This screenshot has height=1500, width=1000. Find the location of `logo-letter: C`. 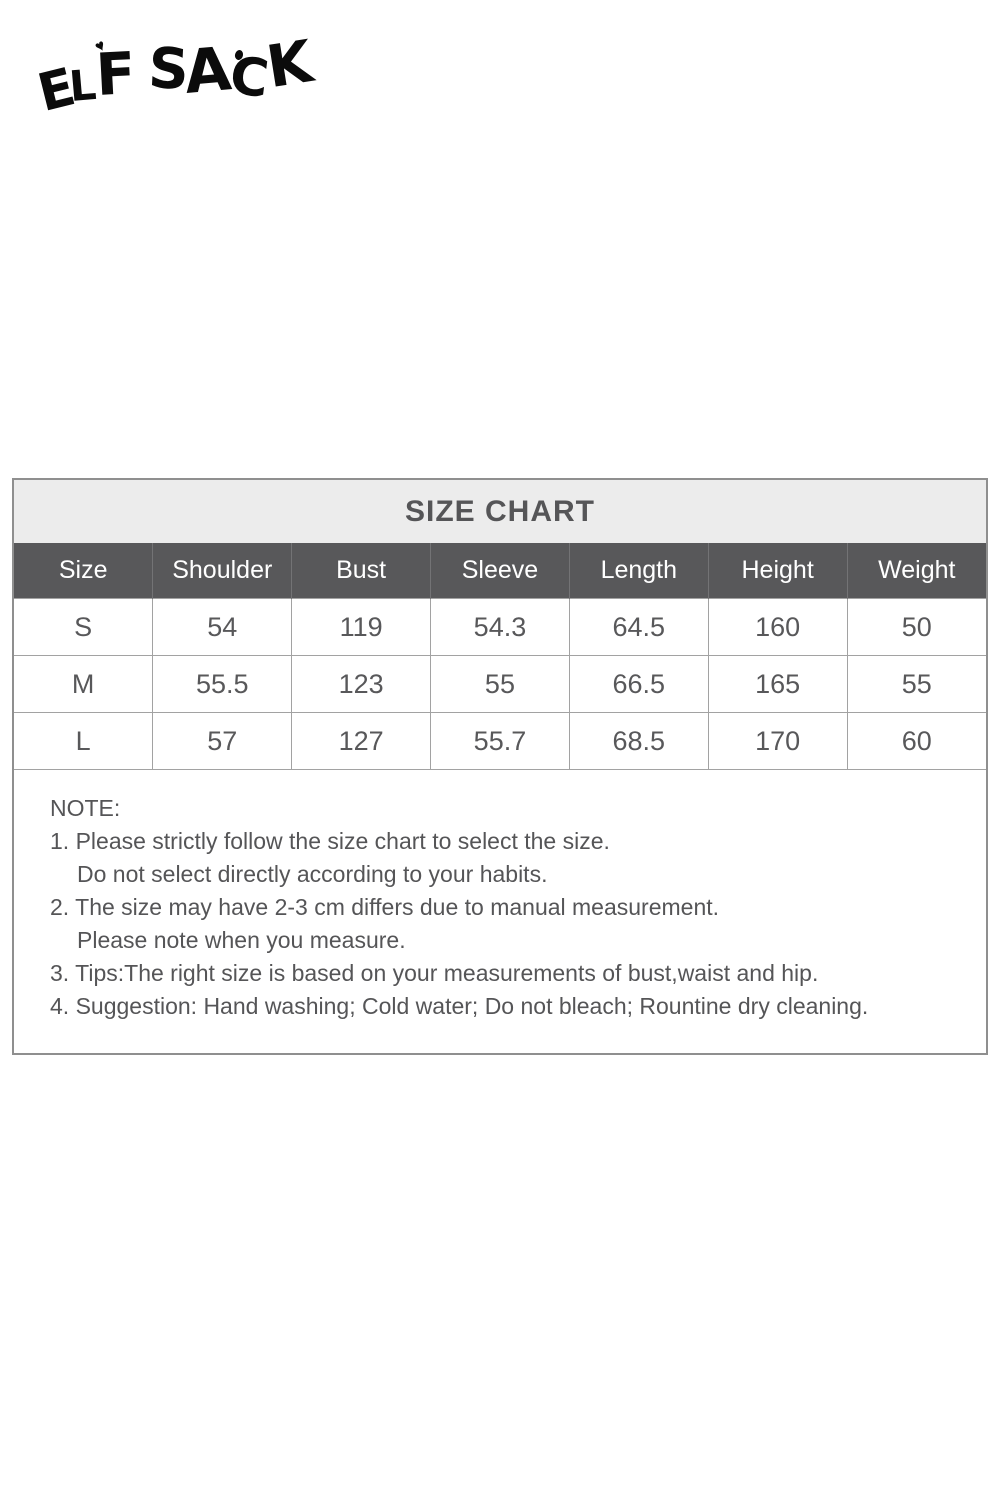

logo-letter: C is located at coordinates (249, 78).